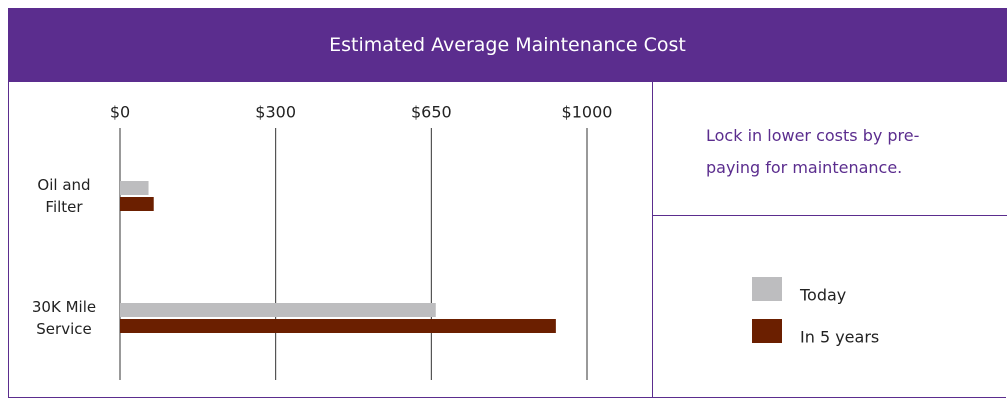 The image size is (1007, 400). I want to click on x-tick-label: $300, so click(275, 112).